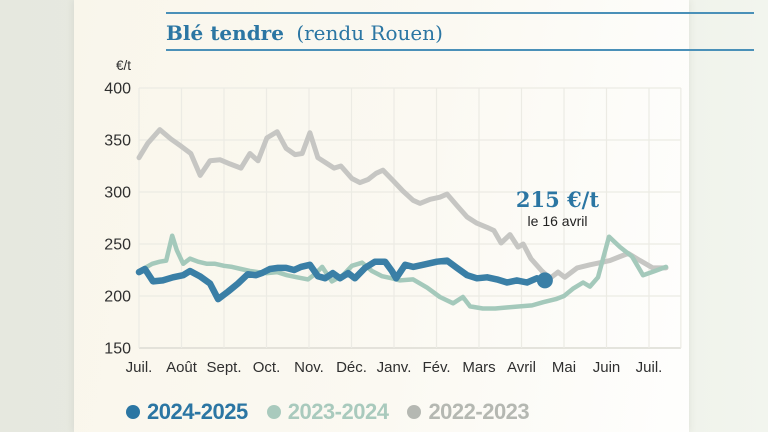  I want to click on chart-title: Blé tendre (rendu Rouen), so click(304, 33).